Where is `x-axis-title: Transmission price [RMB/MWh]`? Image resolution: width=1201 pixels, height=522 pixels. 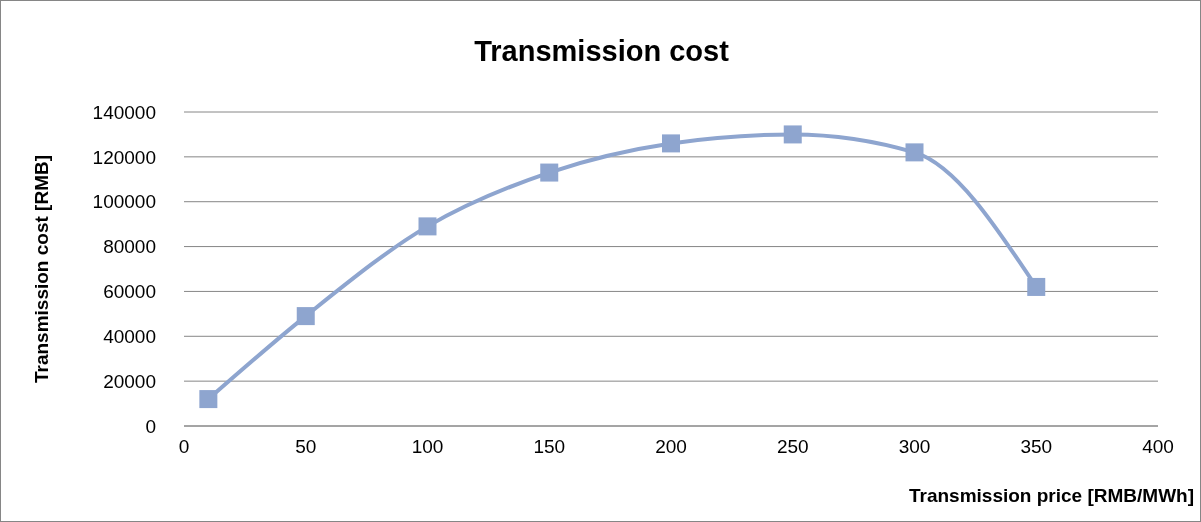 x-axis-title: Transmission price [RMB/MWh] is located at coordinates (1051, 496).